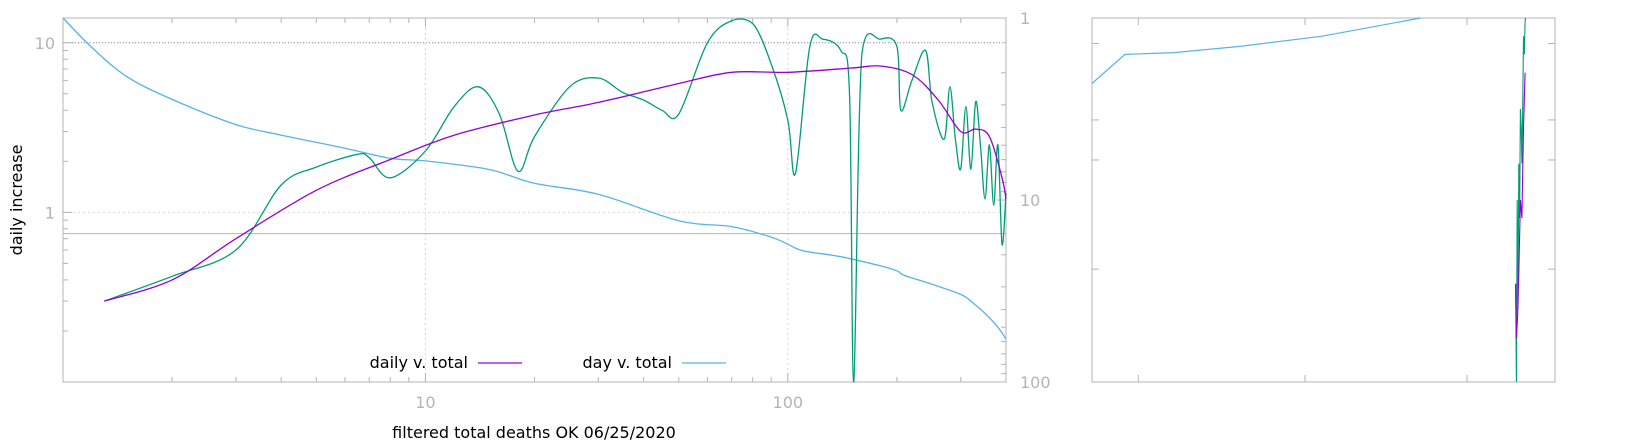  Describe the element at coordinates (419, 362) in the screenshot. I see `legend-label: daily v. total` at that location.